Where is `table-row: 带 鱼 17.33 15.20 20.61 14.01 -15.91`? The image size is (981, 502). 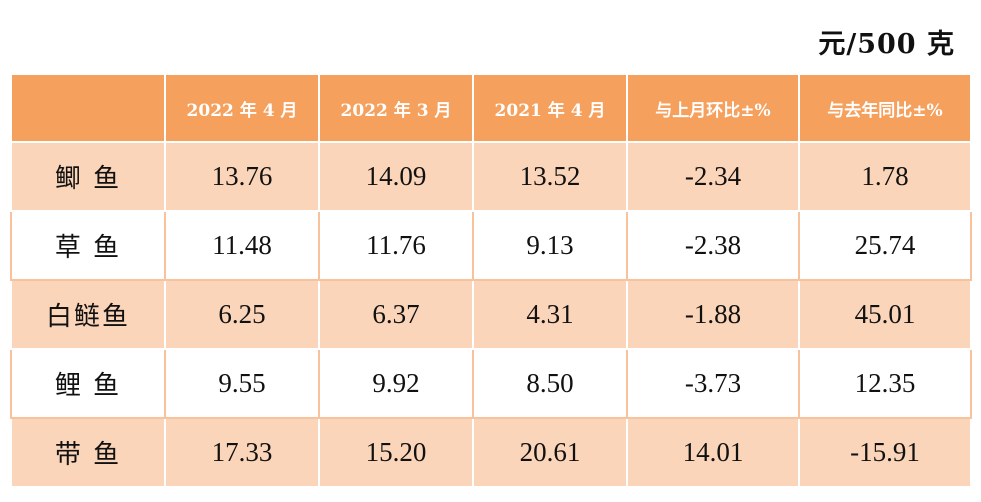
table-row: 带 鱼 17.33 15.20 20.61 14.01 -15.91 is located at coordinates (491, 452).